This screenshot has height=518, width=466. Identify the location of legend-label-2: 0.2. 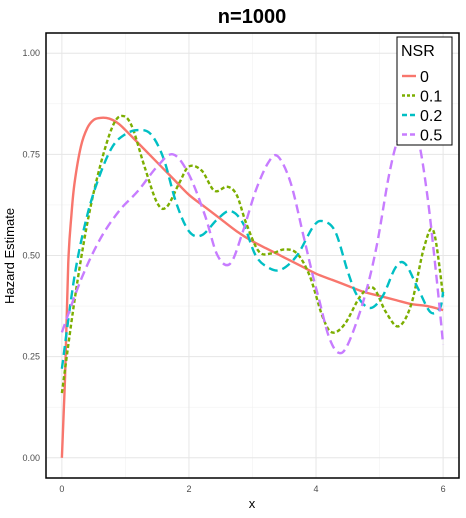
(431, 116).